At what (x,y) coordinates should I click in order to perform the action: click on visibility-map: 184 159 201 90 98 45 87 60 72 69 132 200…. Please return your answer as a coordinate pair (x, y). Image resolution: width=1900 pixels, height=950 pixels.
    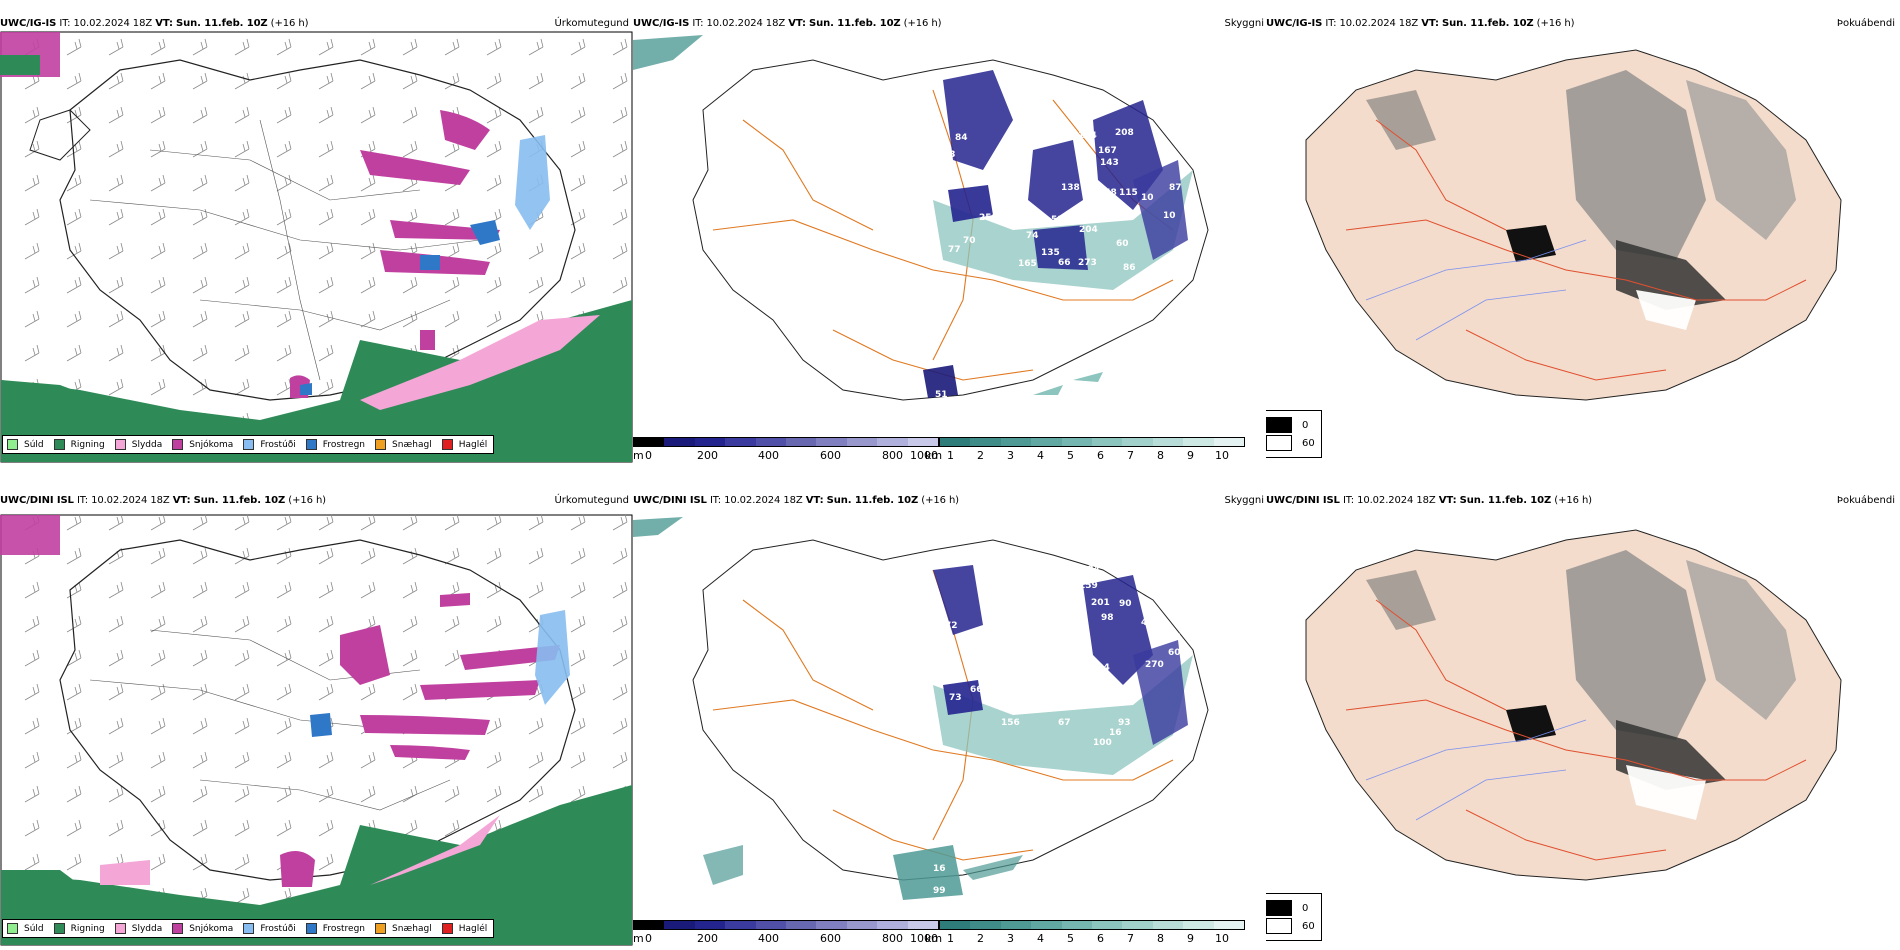
    Looking at the image, I should click on (921, 708).